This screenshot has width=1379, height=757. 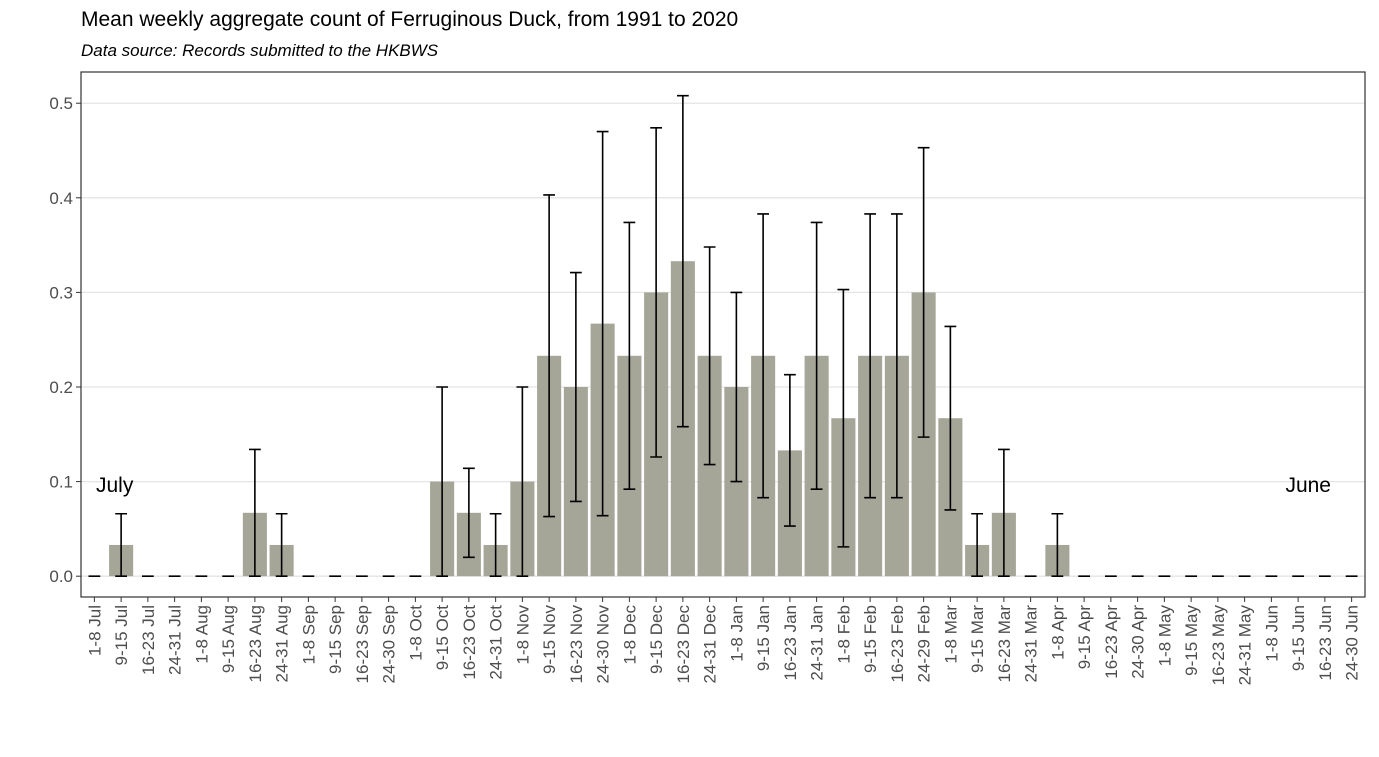 I want to click on x-tick-label: 9-15 Mar, so click(x=977, y=639).